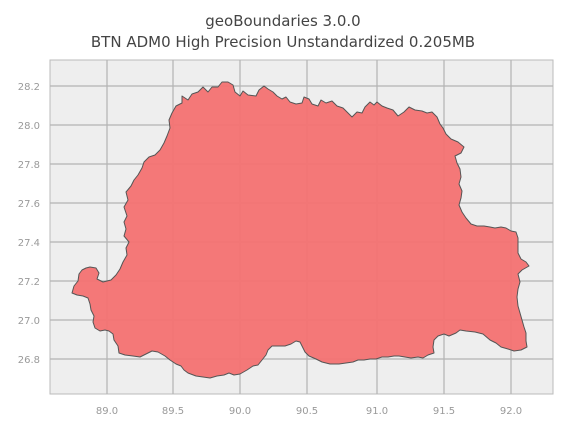 This screenshot has width=566, height=433. What do you see at coordinates (283, 21) in the screenshot?
I see `map-title: geoBoundaries 3.0.0` at bounding box center [283, 21].